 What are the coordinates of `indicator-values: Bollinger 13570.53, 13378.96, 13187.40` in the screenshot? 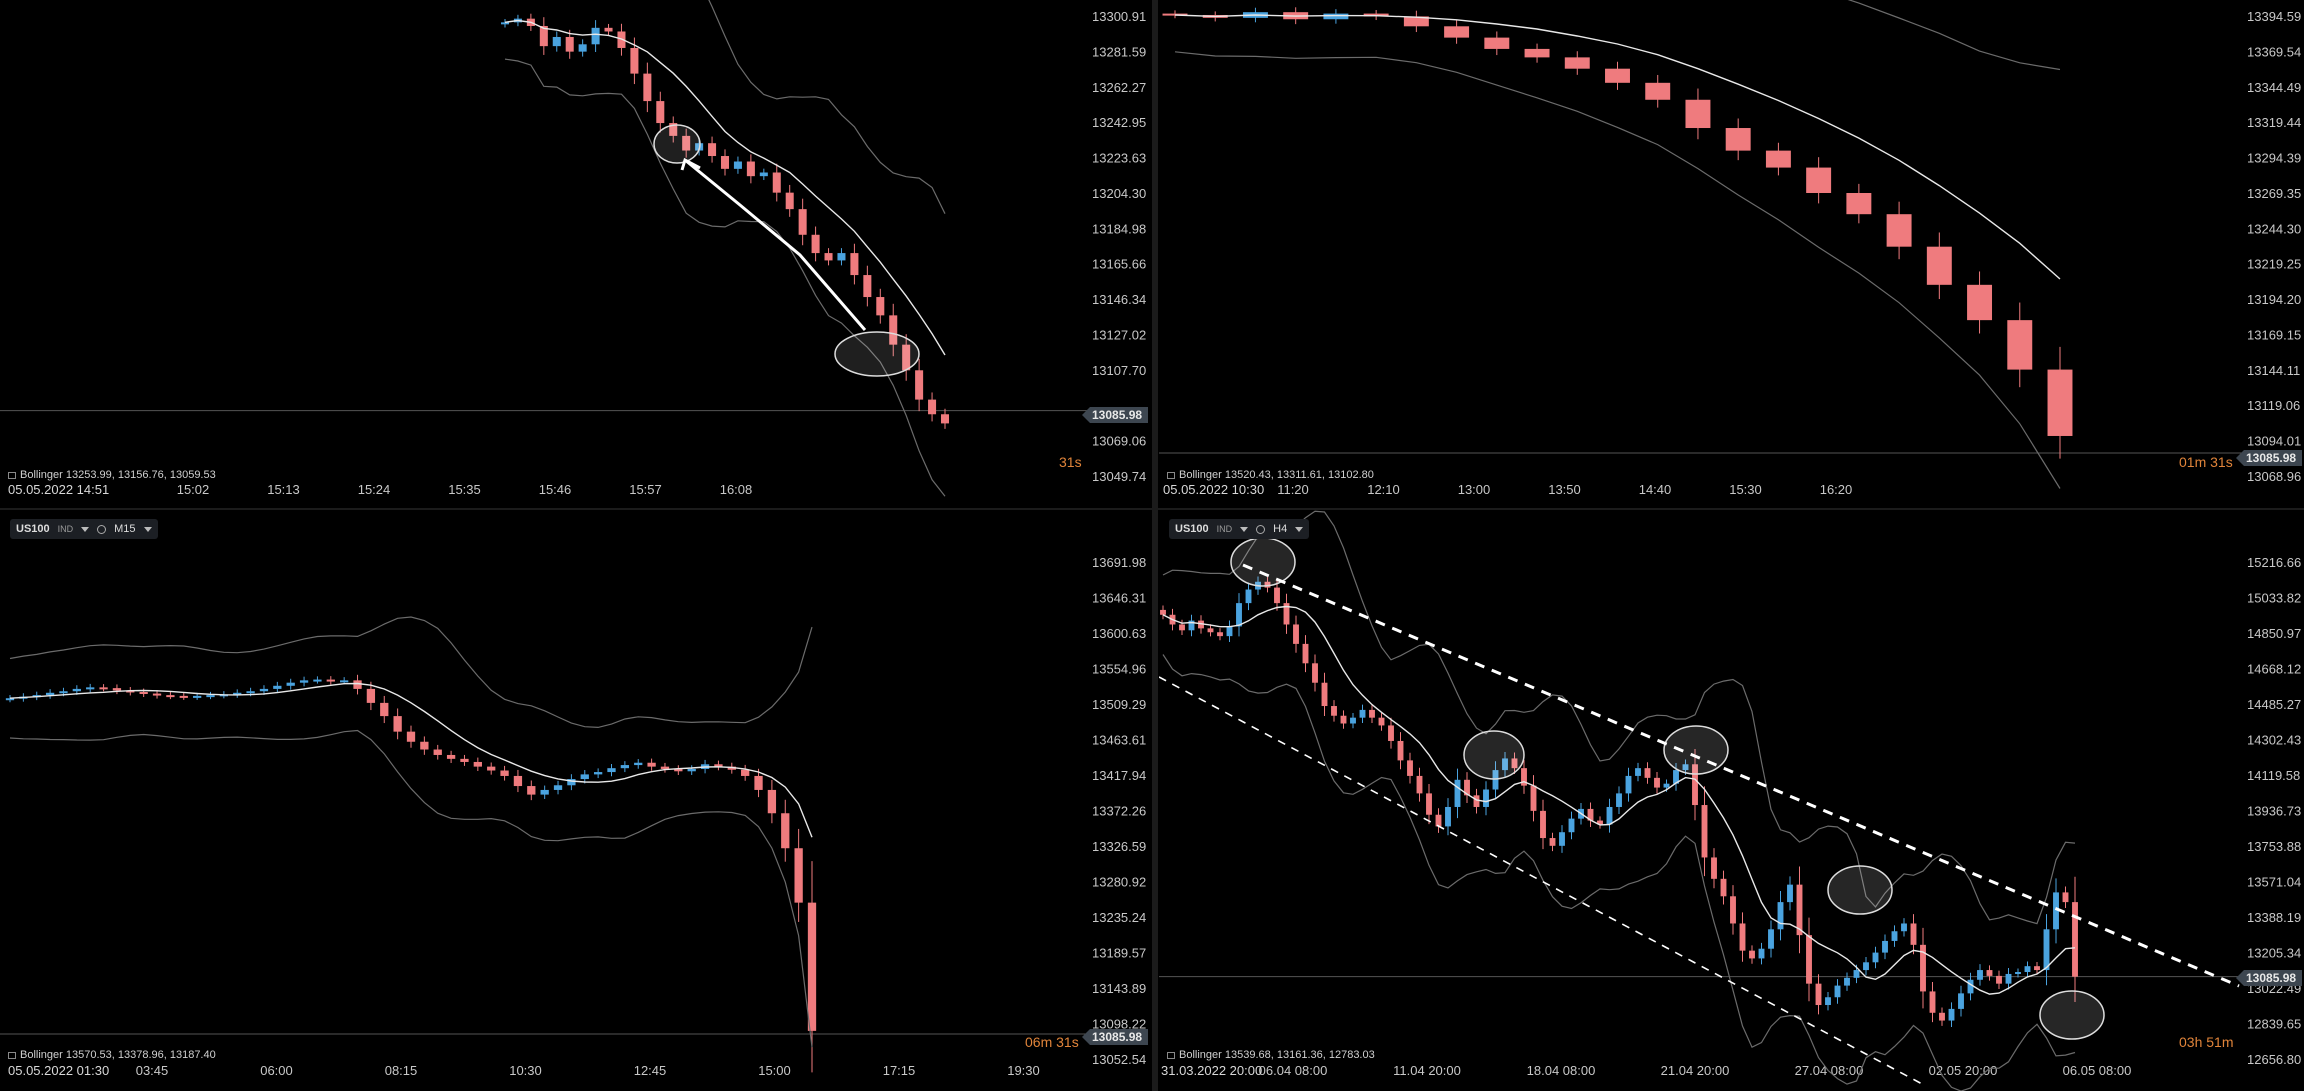 It's located at (118, 1055).